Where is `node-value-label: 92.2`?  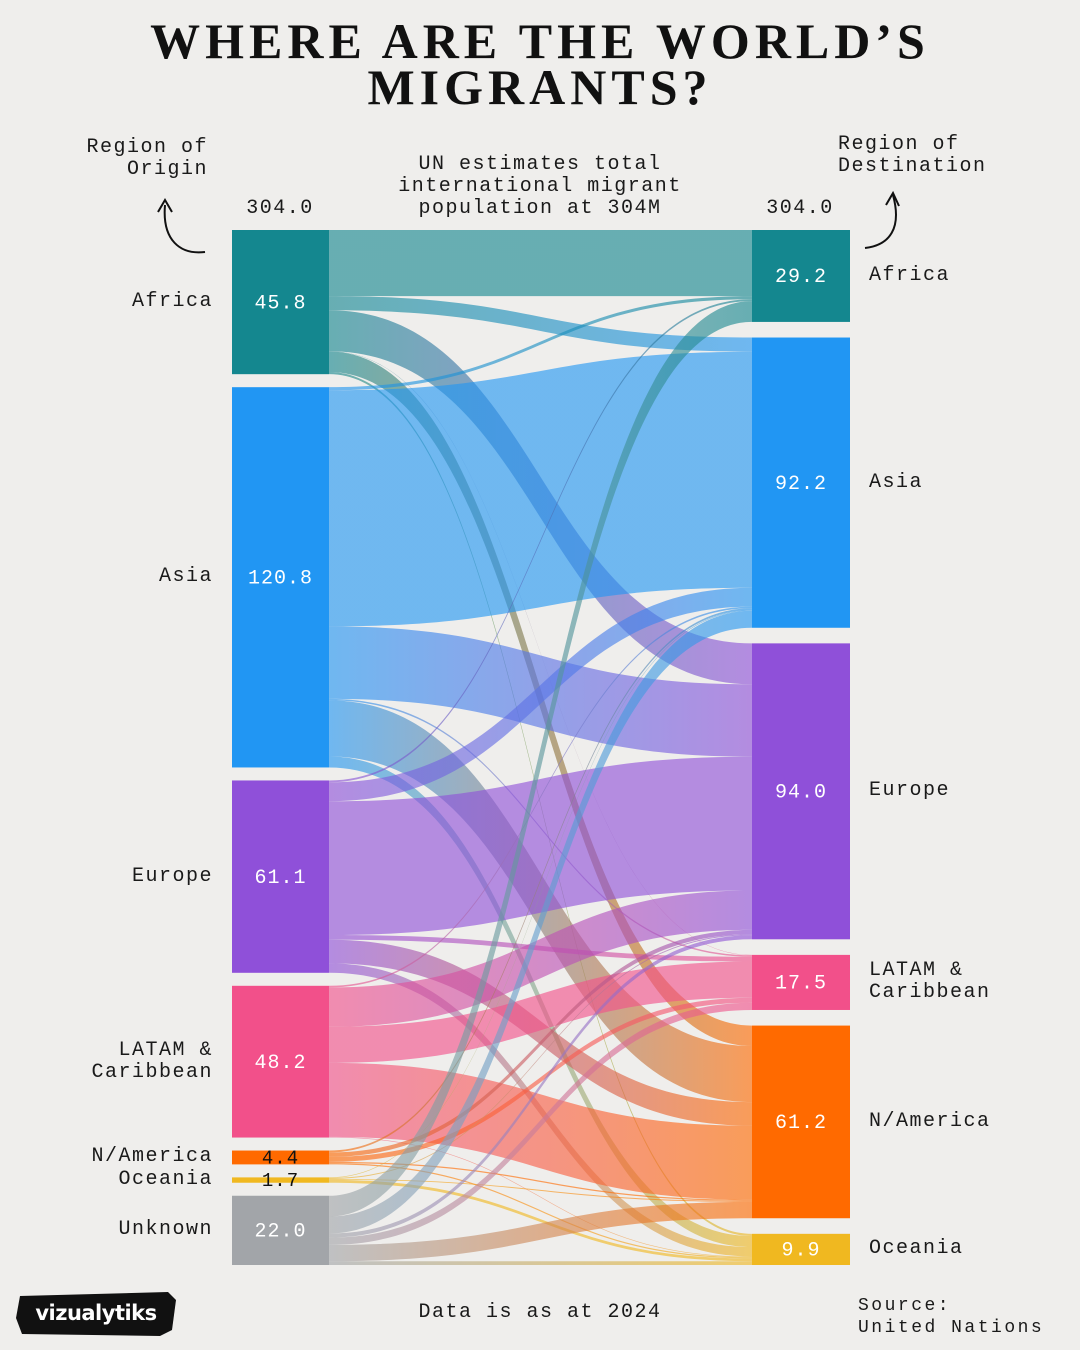 node-value-label: 92.2 is located at coordinates (801, 484).